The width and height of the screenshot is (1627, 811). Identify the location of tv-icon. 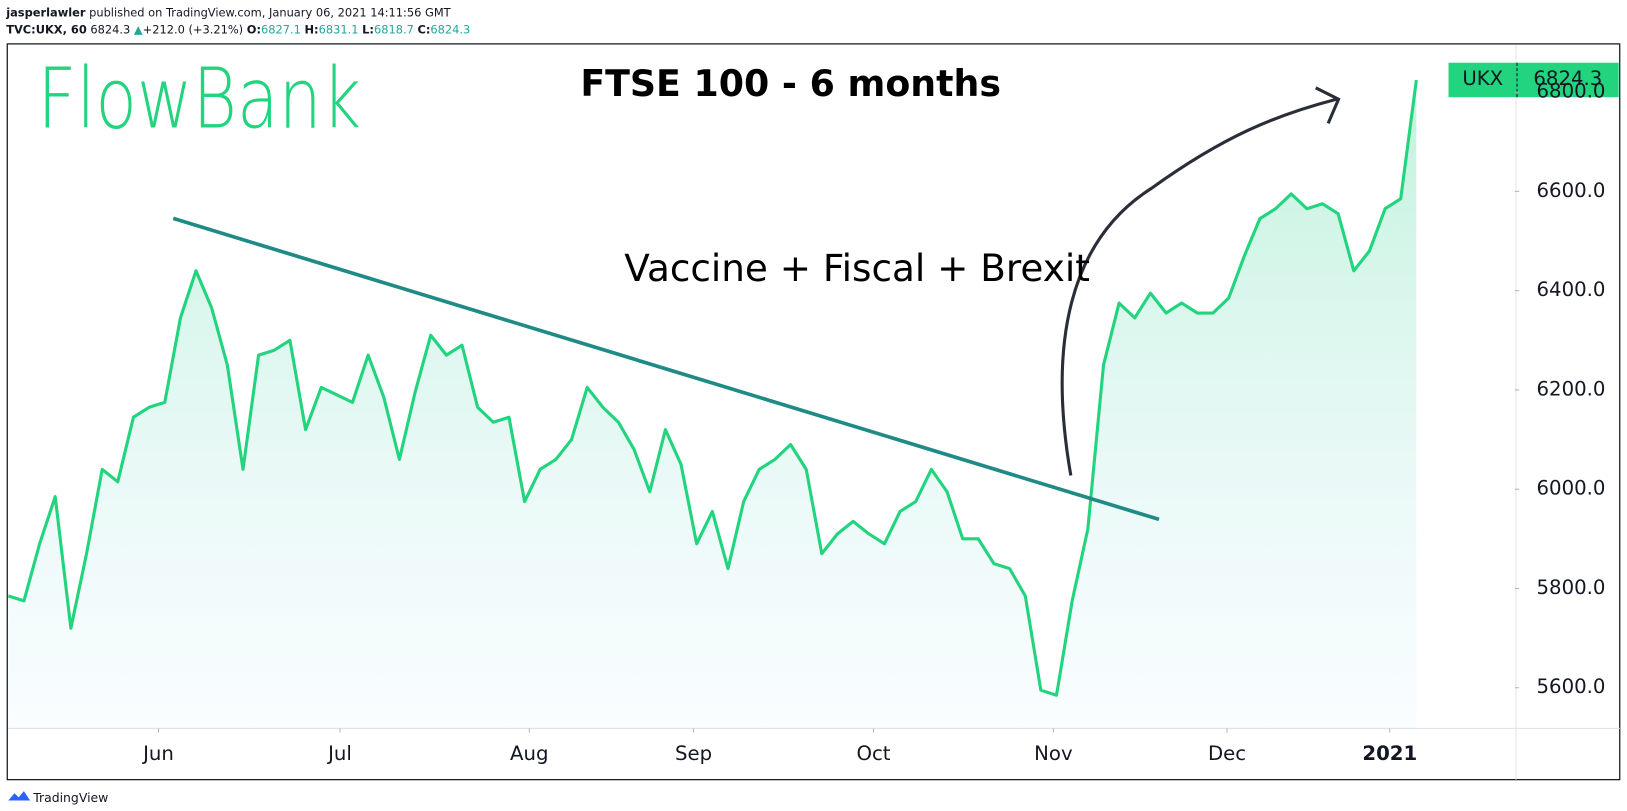
(19, 796).